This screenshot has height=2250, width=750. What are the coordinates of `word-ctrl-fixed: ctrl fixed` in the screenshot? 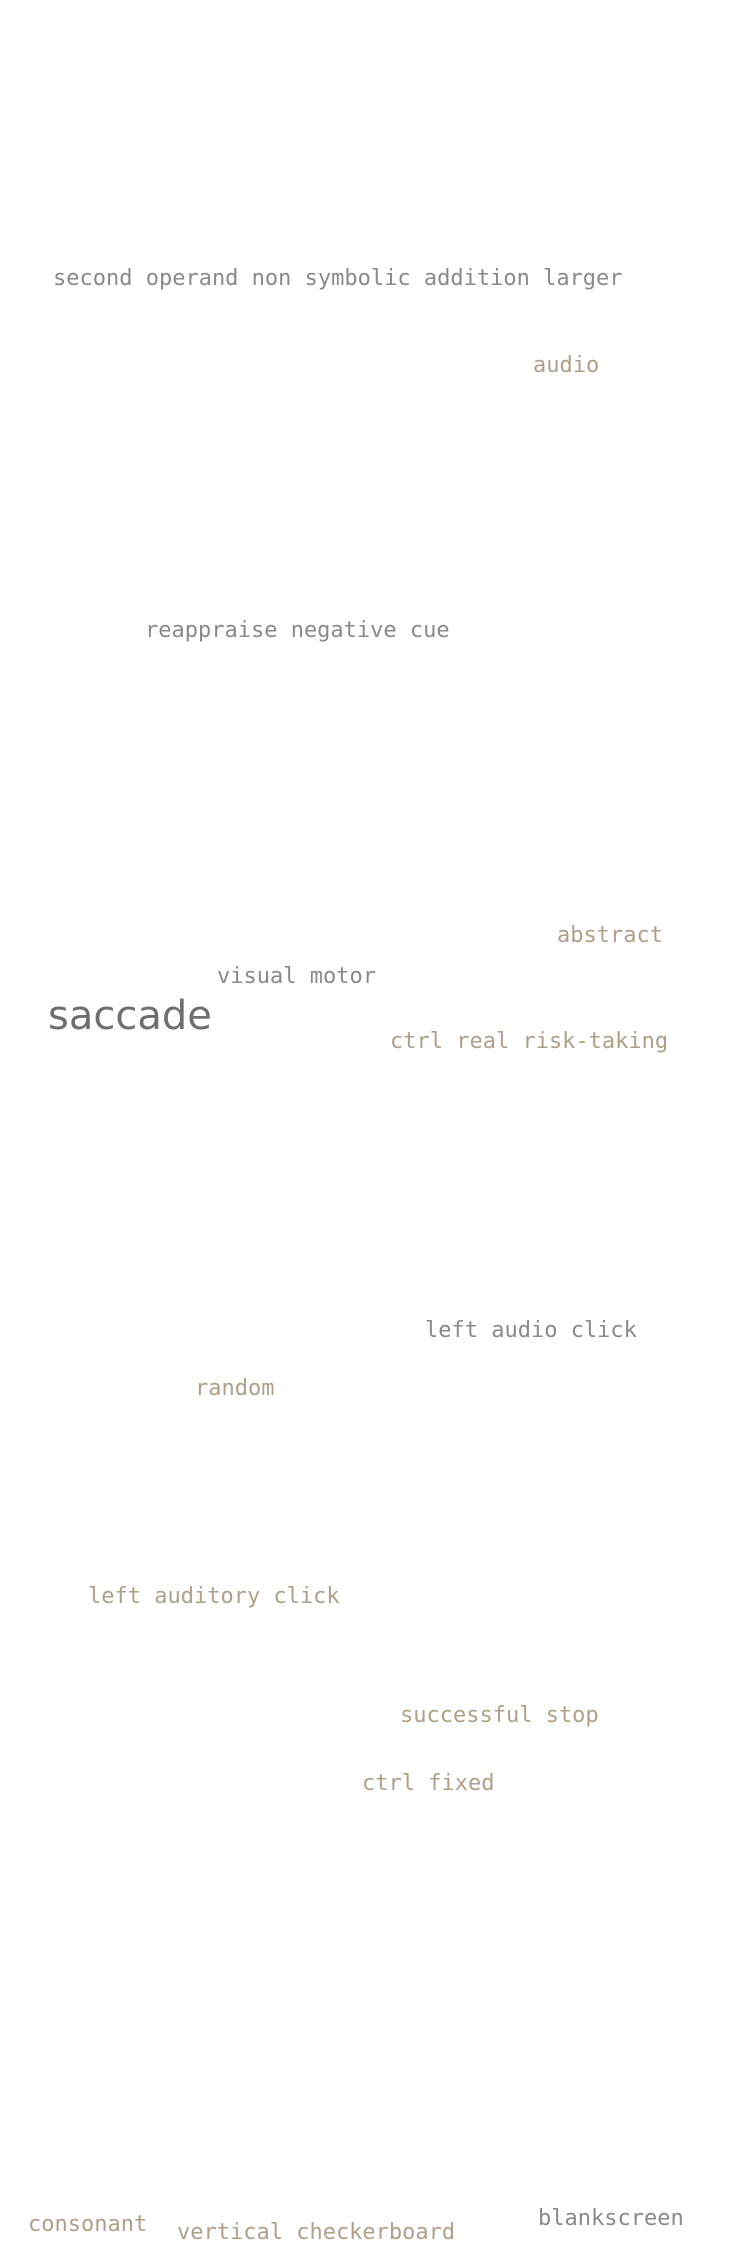 It's located at (428, 1783).